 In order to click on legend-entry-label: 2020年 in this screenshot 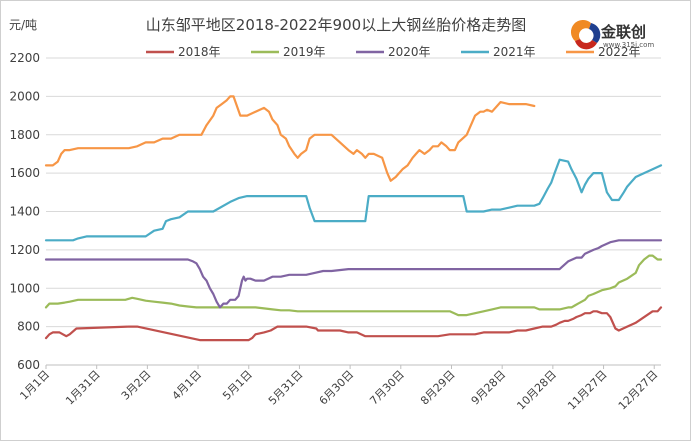, I will do `click(409, 52)`.